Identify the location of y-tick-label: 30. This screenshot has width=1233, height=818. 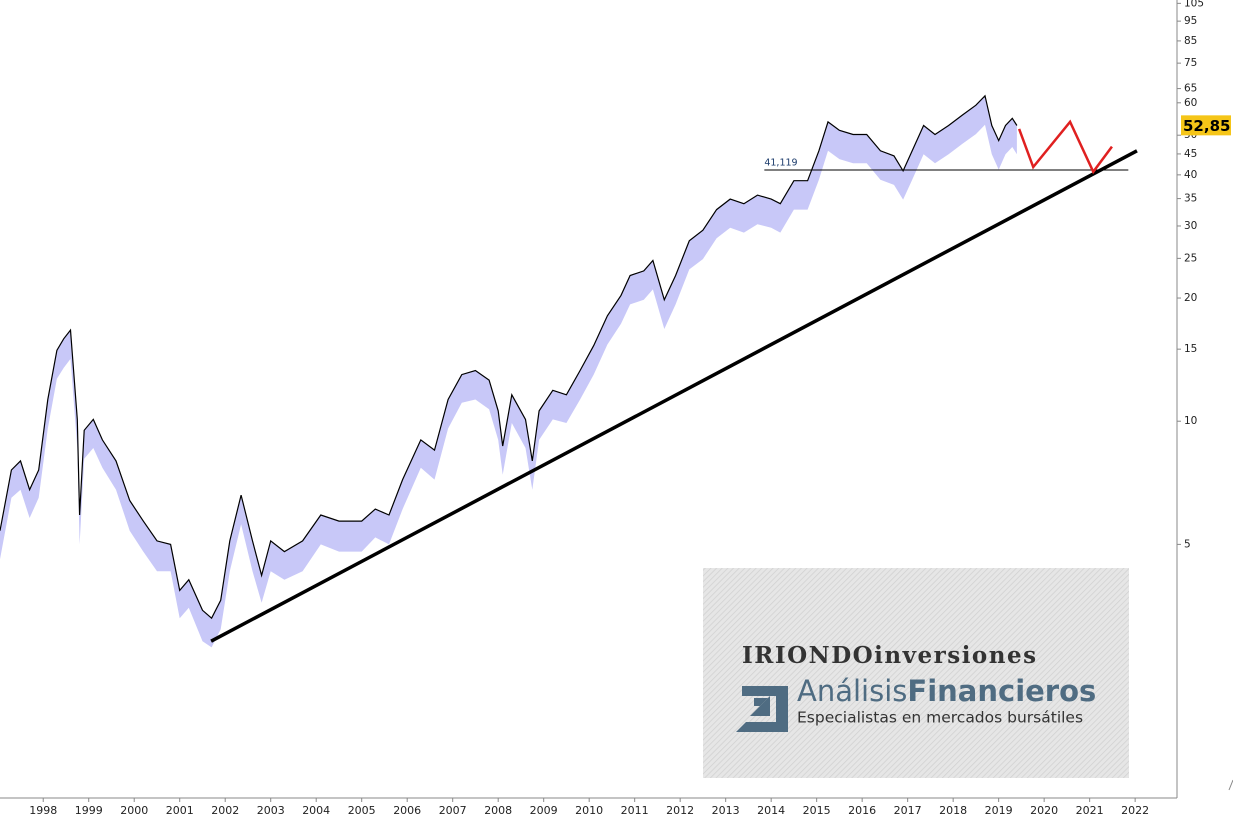
(1190, 226).